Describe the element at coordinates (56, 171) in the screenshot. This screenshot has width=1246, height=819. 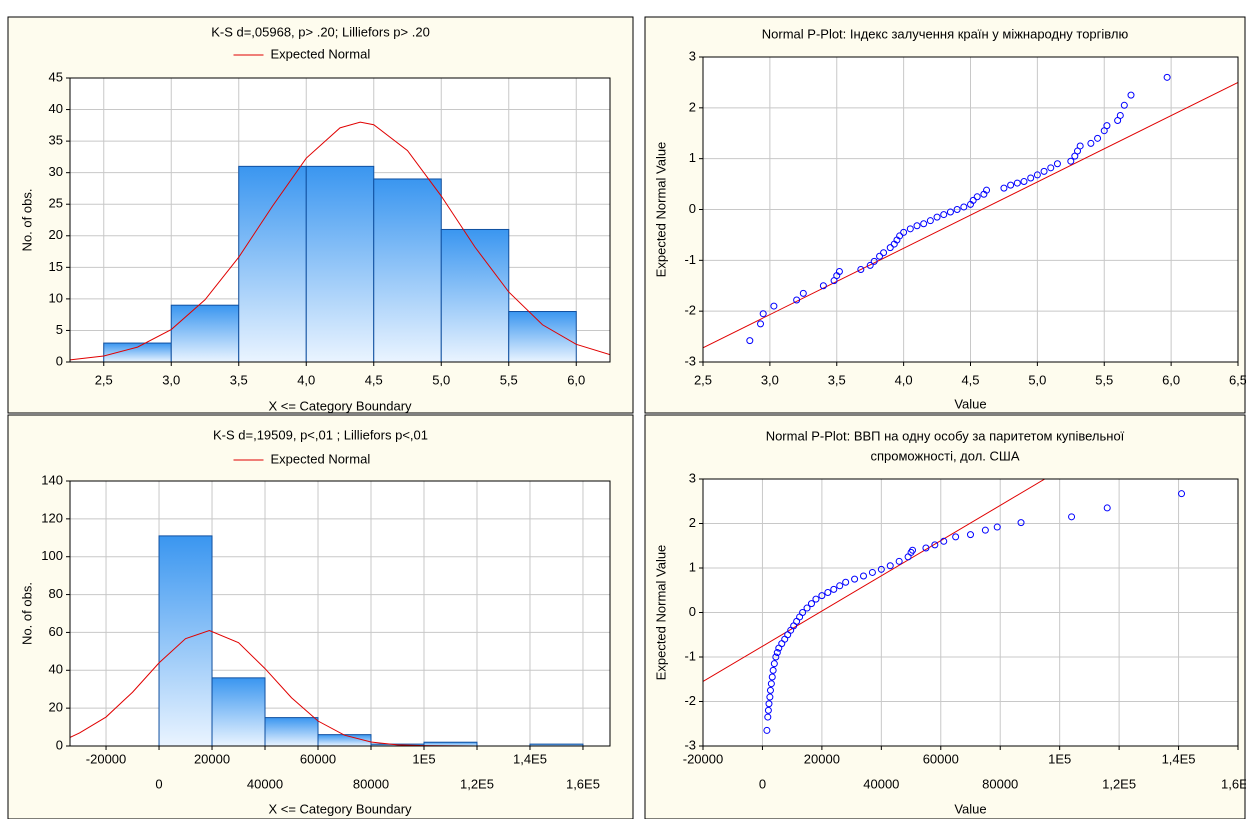
I see `y-tick-label: 30` at that location.